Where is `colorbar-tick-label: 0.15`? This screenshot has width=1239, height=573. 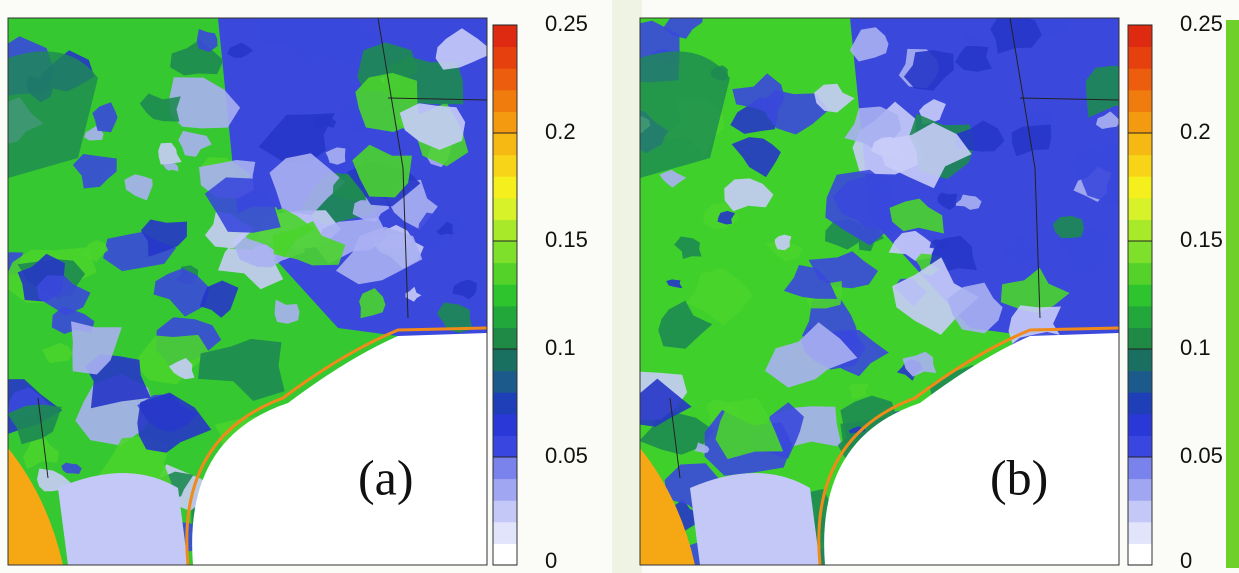 colorbar-tick-label: 0.15 is located at coordinates (1201, 239).